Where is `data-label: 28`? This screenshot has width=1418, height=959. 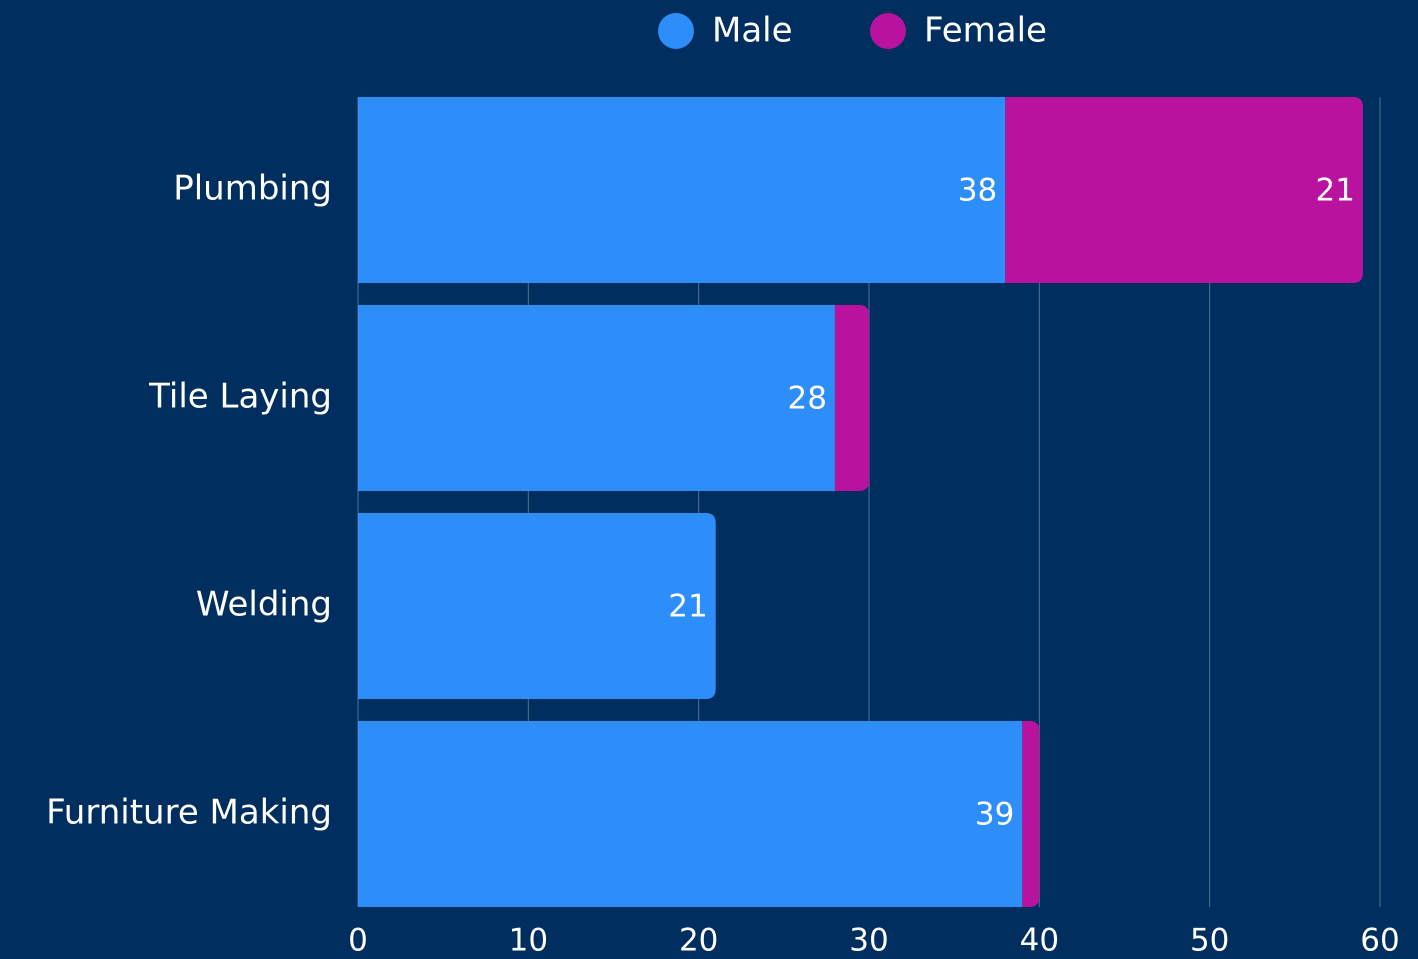 data-label: 28 is located at coordinates (806, 399).